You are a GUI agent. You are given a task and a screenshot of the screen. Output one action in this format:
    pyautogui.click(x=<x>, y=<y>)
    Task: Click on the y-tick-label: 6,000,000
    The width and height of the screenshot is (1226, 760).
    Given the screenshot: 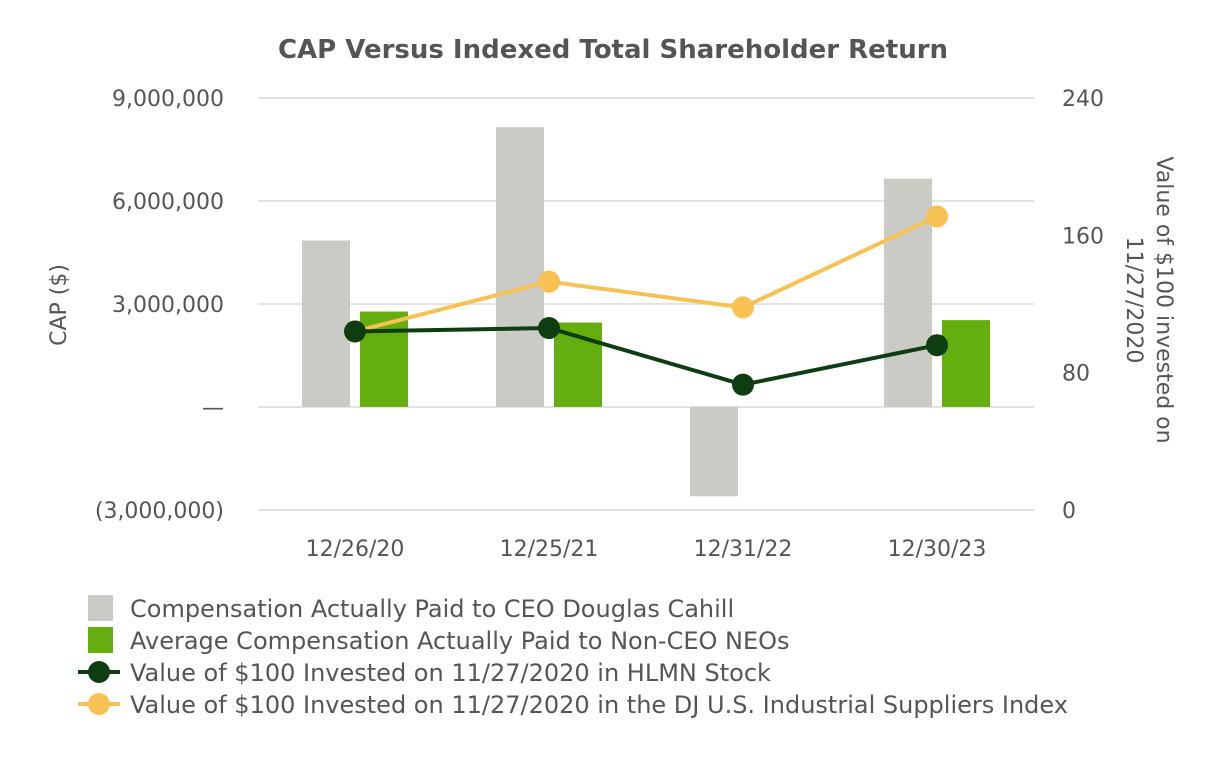 What is the action you would take?
    pyautogui.click(x=168, y=202)
    